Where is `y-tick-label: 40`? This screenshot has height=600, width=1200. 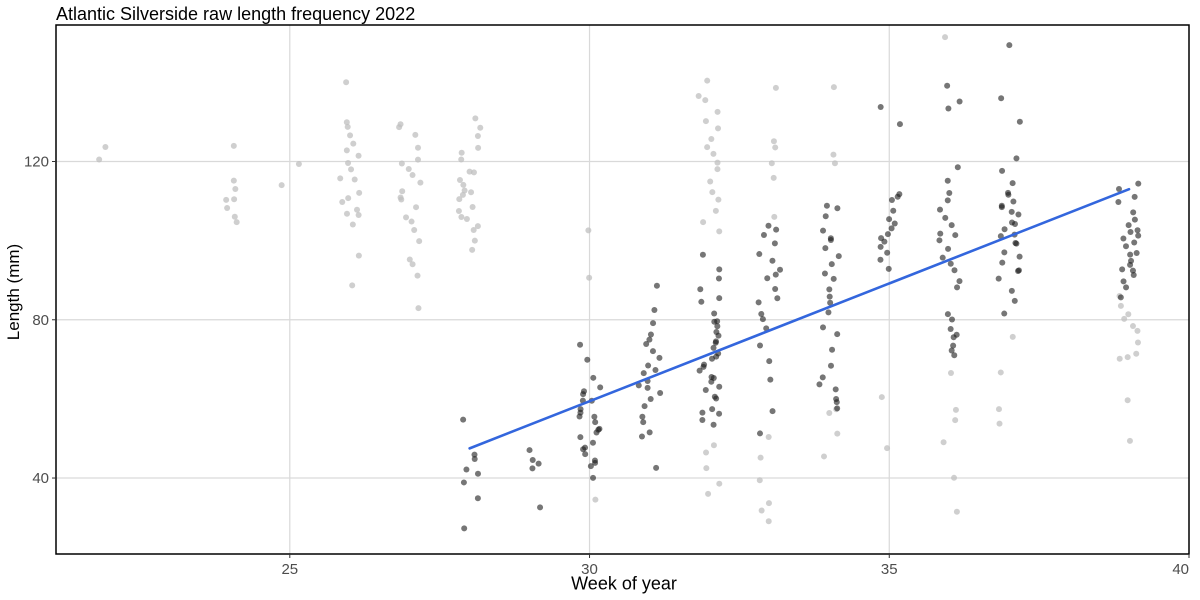
y-tick-label: 40 is located at coordinates (40, 478).